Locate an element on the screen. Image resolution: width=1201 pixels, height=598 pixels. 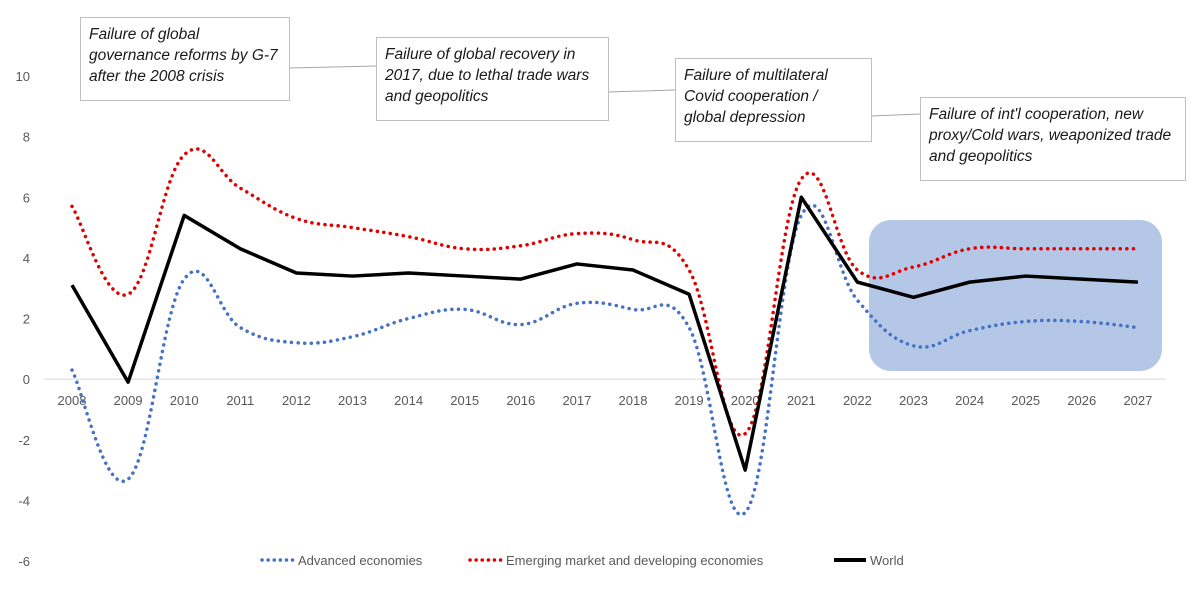
y-tick-label: 4 is located at coordinates (26, 258).